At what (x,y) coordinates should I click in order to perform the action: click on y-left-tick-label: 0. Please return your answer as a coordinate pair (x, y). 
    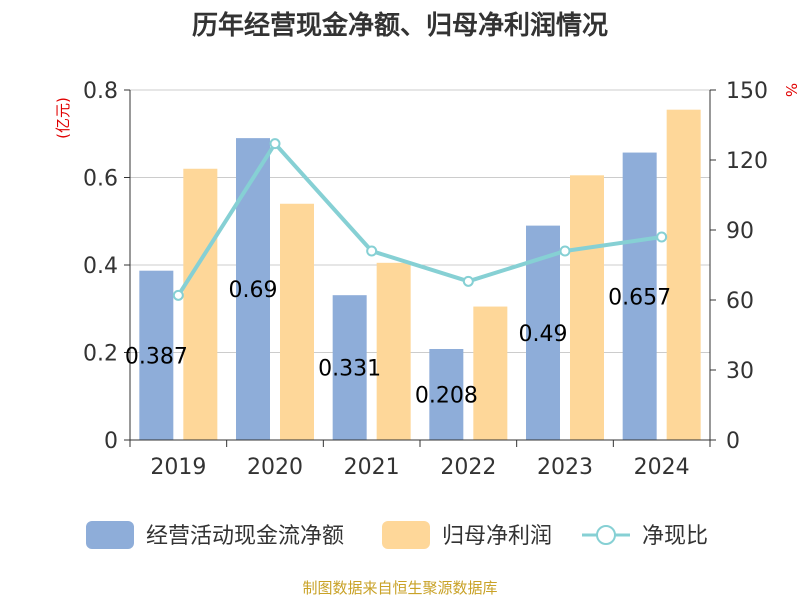
    Looking at the image, I should click on (111, 441).